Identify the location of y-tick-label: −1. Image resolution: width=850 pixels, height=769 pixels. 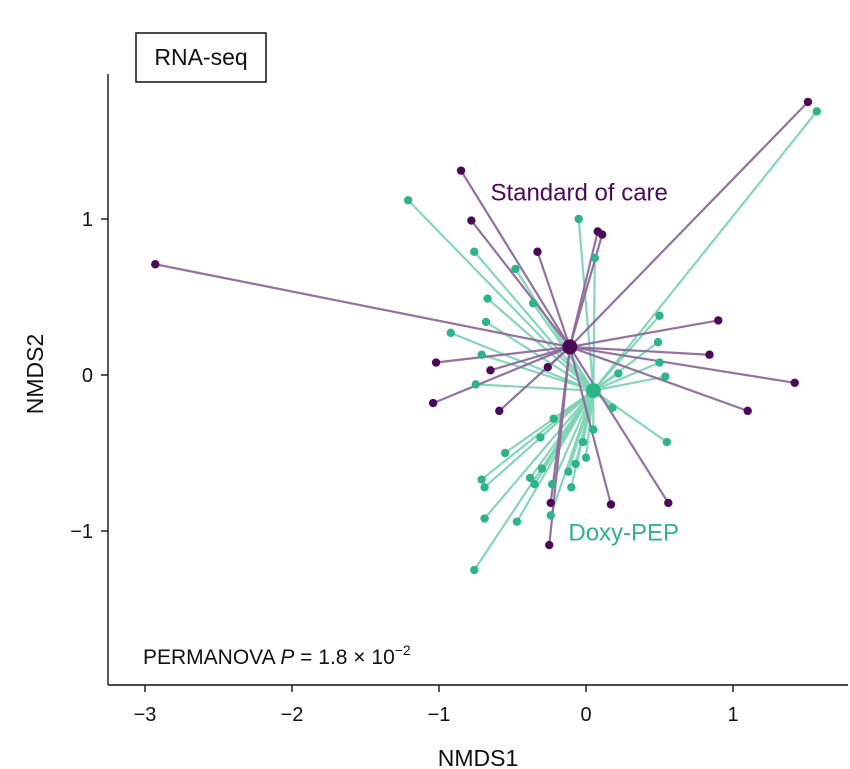
(81, 532).